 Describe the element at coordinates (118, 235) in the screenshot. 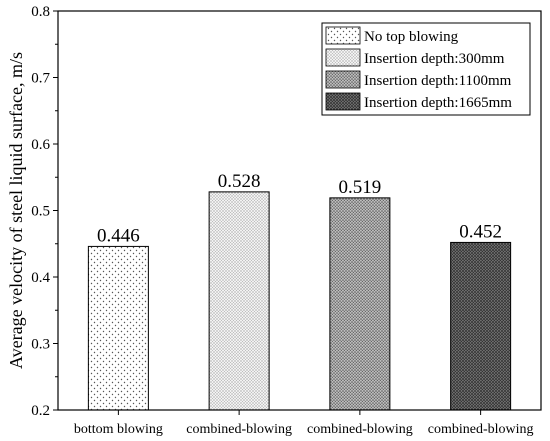

I see `value-label-1: 0.446` at that location.